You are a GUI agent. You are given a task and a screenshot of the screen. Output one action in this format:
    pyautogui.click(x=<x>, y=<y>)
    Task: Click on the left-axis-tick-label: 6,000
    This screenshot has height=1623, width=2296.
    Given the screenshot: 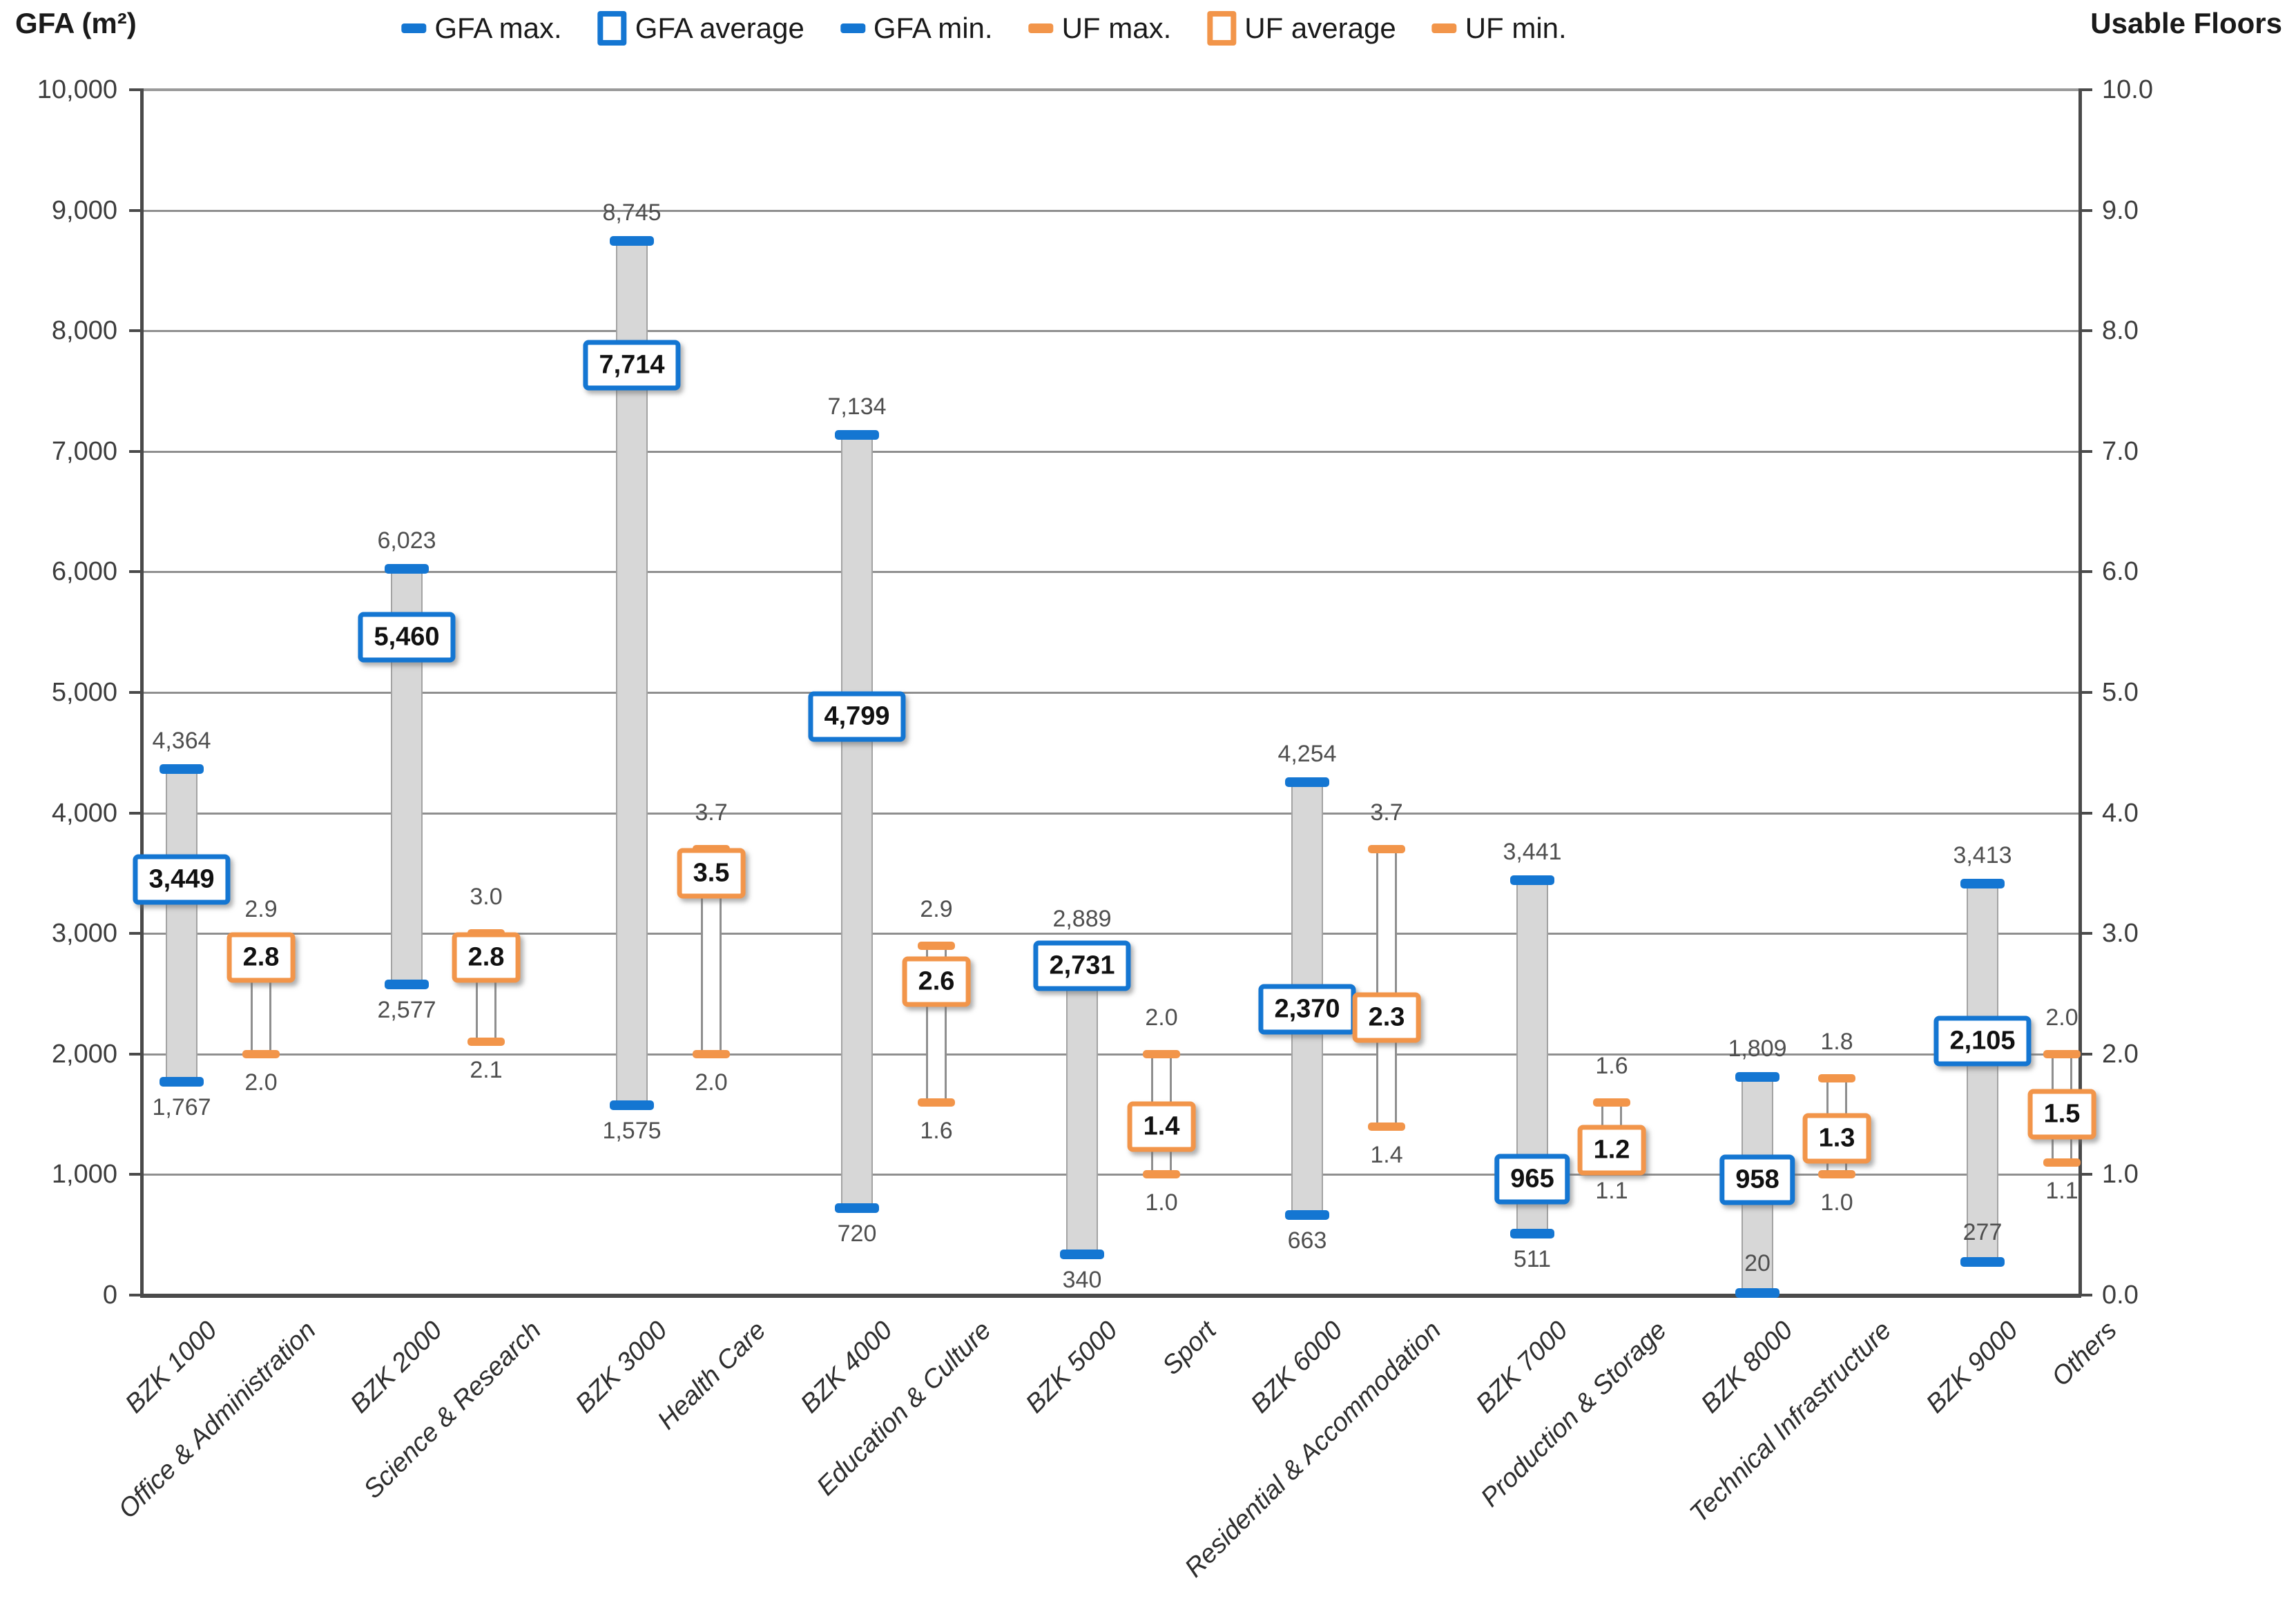 What is the action you would take?
    pyautogui.click(x=84, y=572)
    